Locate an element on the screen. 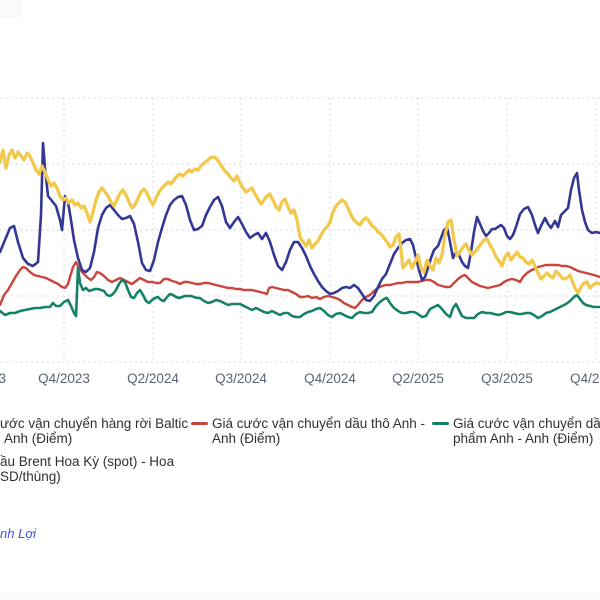 The height and width of the screenshot is (600, 600). x-axis-label-clipped: Q3/2023 is located at coordinates (3, 378).